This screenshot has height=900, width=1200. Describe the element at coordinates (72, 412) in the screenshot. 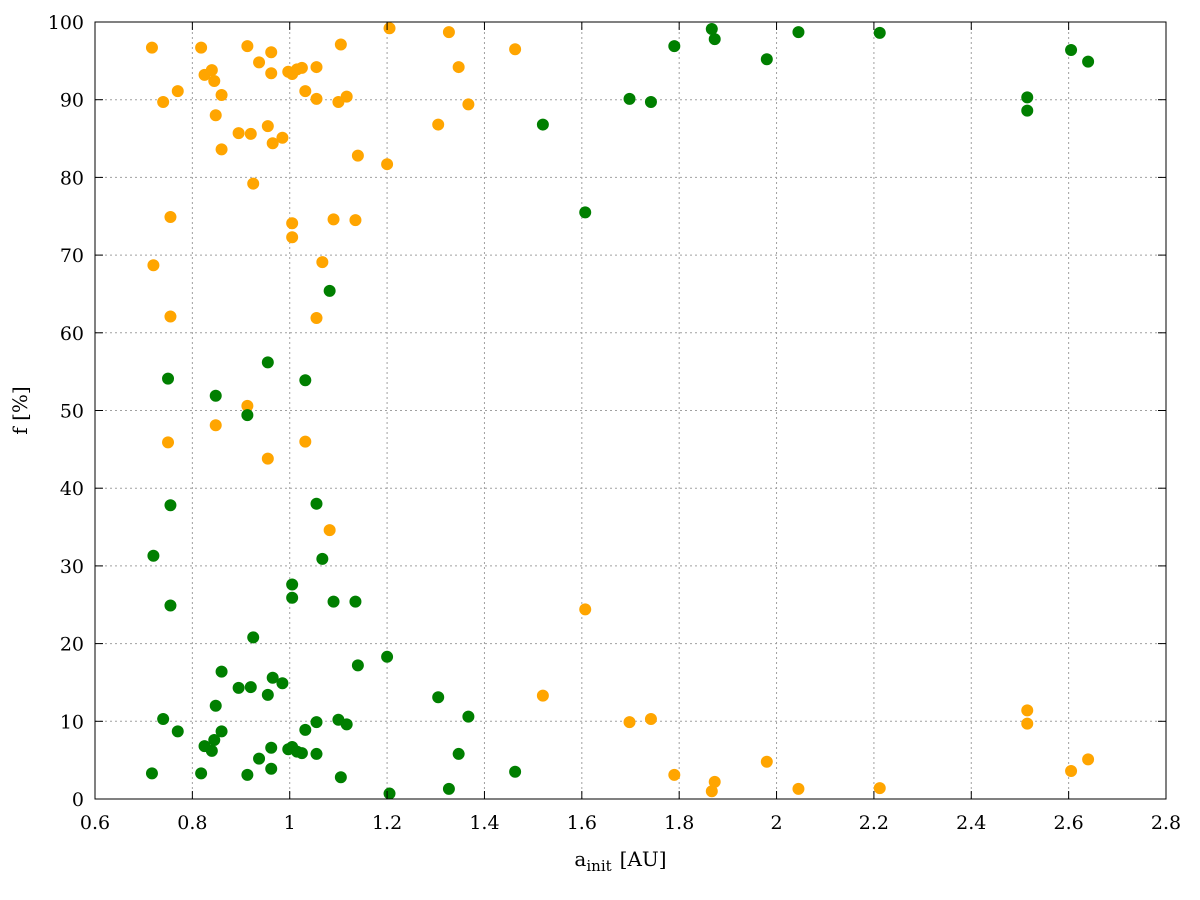

I see `y-tick-label: 50` at that location.